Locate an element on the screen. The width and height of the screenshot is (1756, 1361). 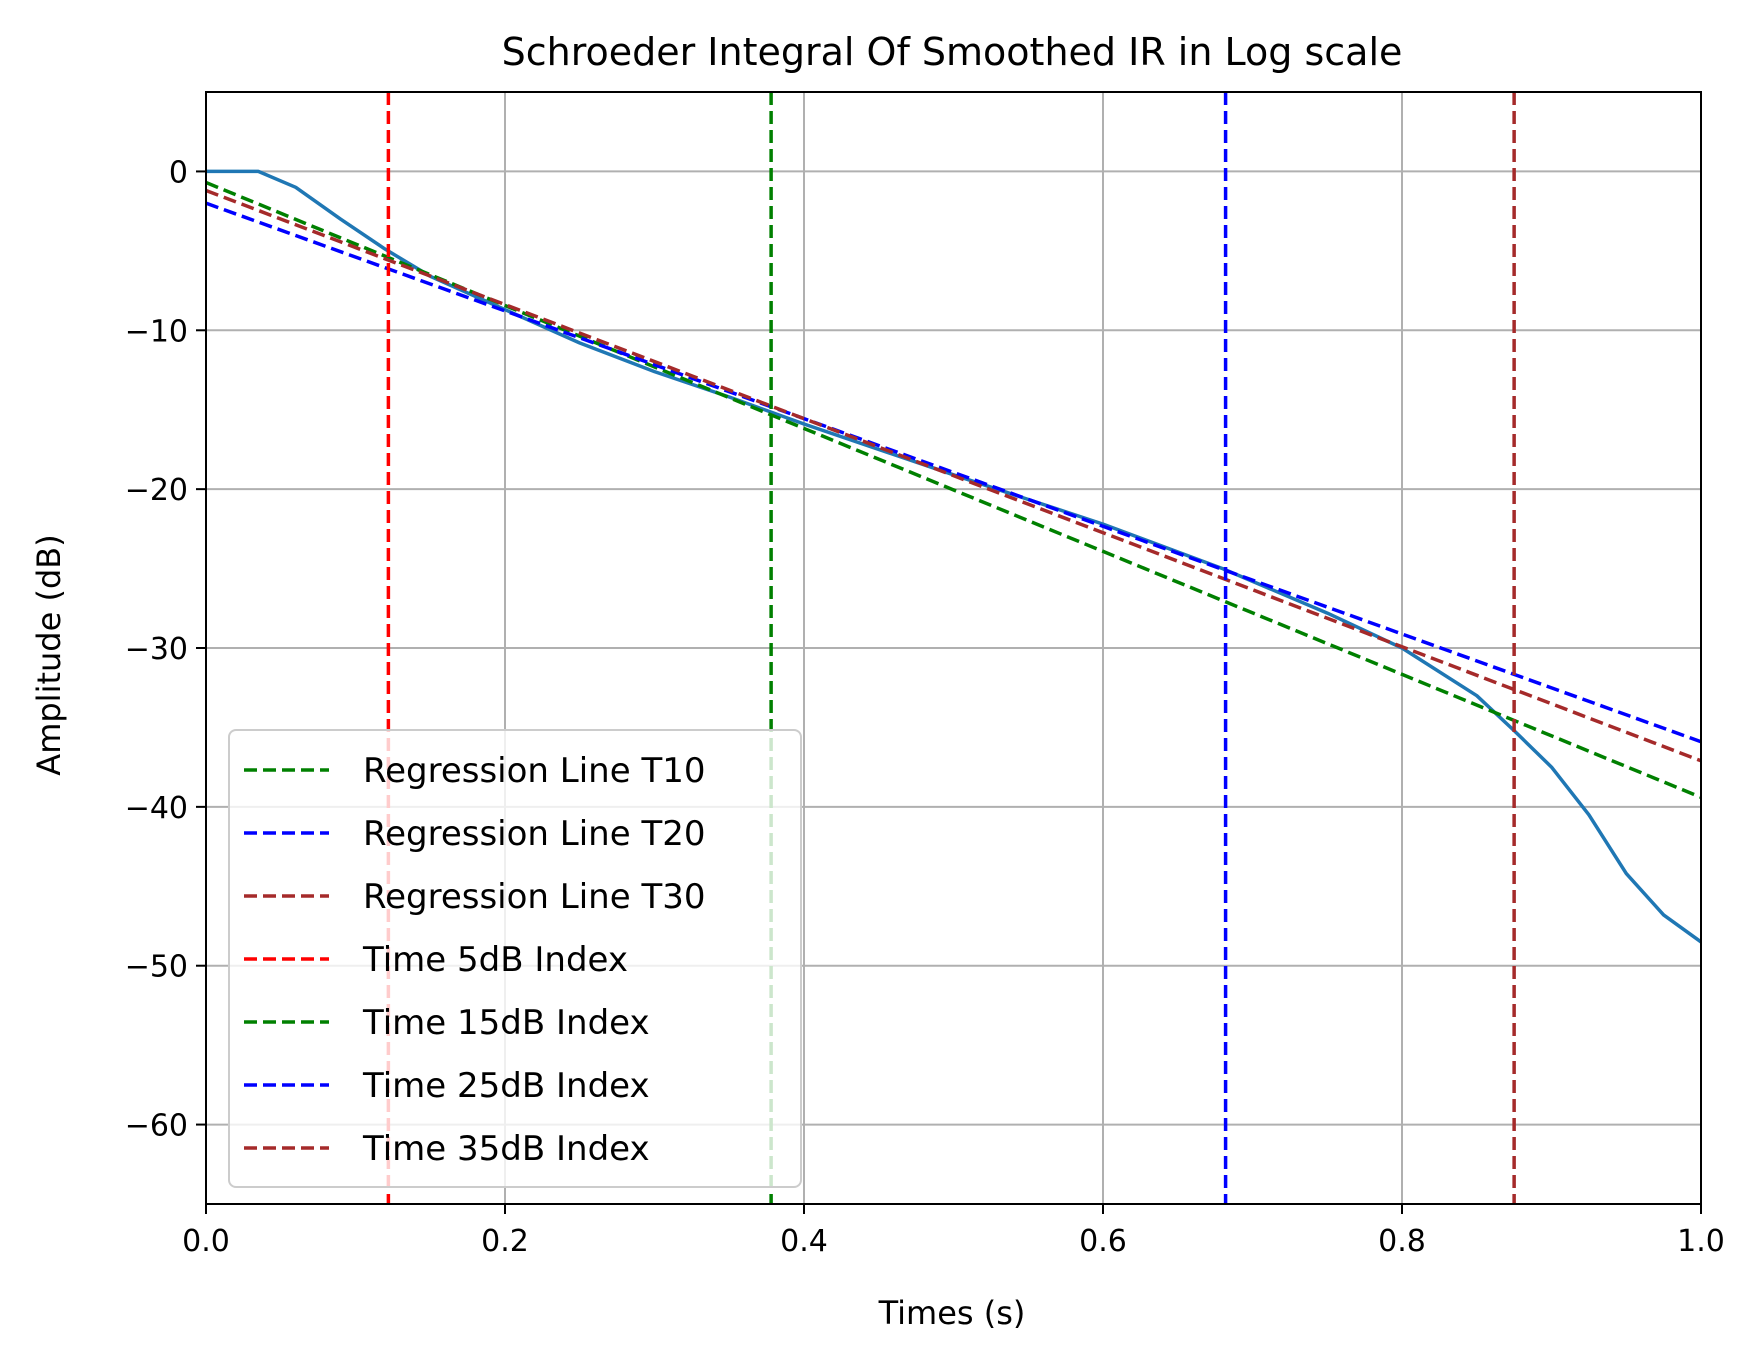
legend-entry-label: Time 25dB Index is located at coordinates (506, 1086).